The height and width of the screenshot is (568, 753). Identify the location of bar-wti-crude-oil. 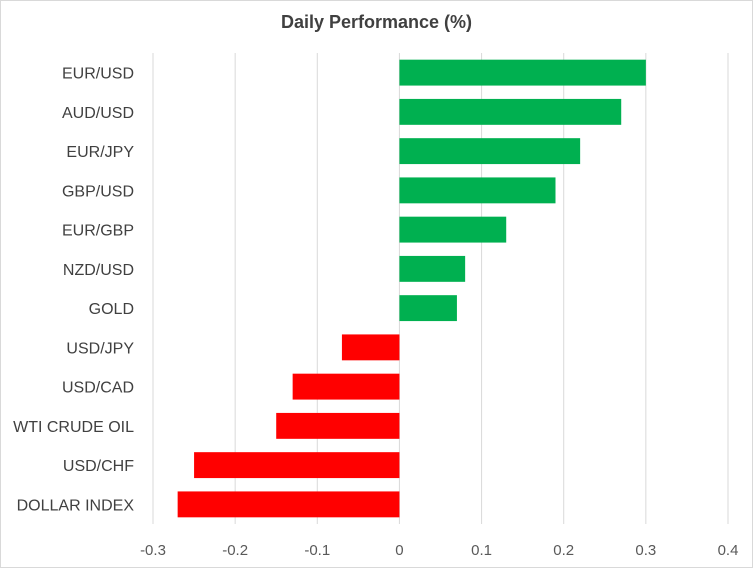
(338, 425).